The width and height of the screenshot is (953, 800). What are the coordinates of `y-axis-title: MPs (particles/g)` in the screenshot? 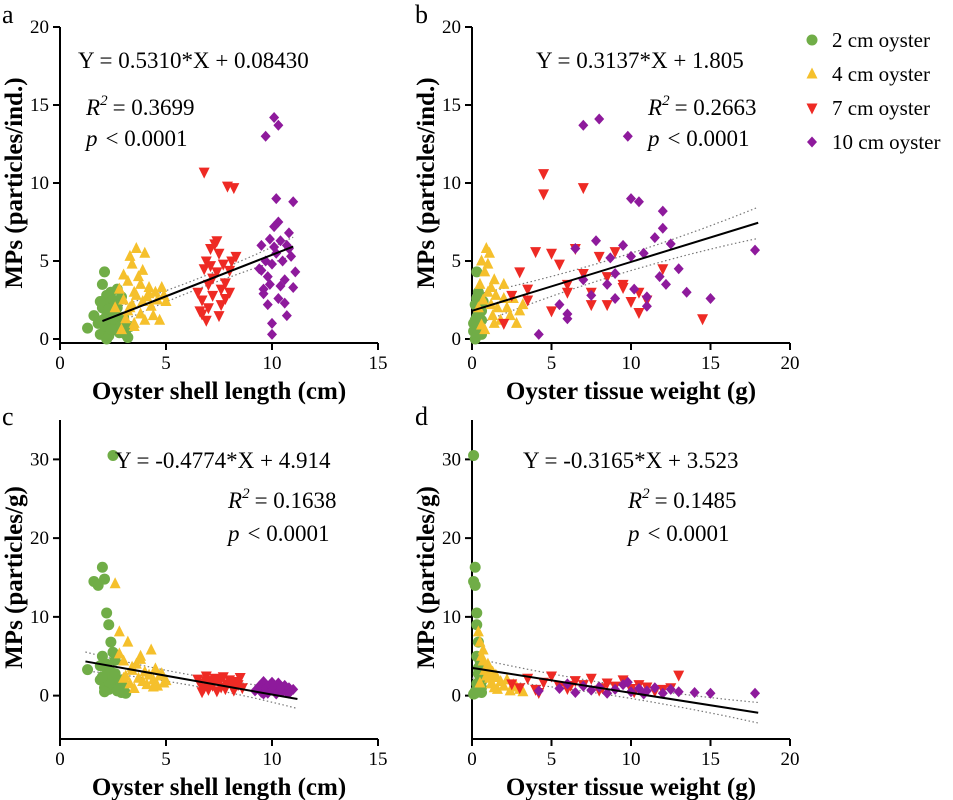 It's located at (426, 577).